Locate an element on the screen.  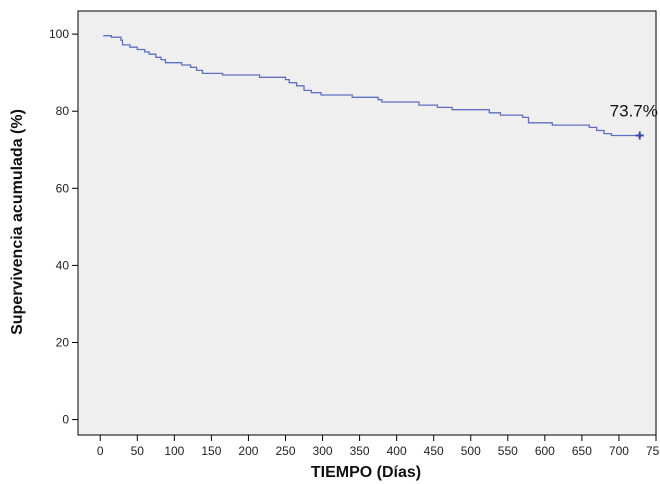
x-tick-label: 300 is located at coordinates (323, 451).